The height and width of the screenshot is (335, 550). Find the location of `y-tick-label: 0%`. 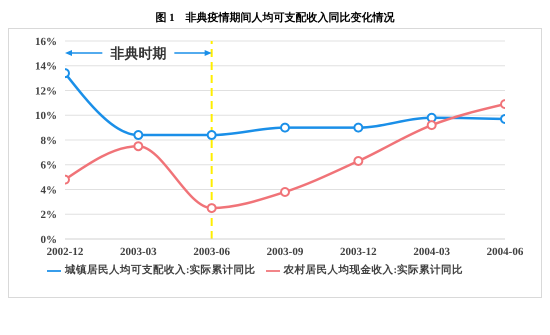

y-tick-label: 0% is located at coordinates (48, 240).